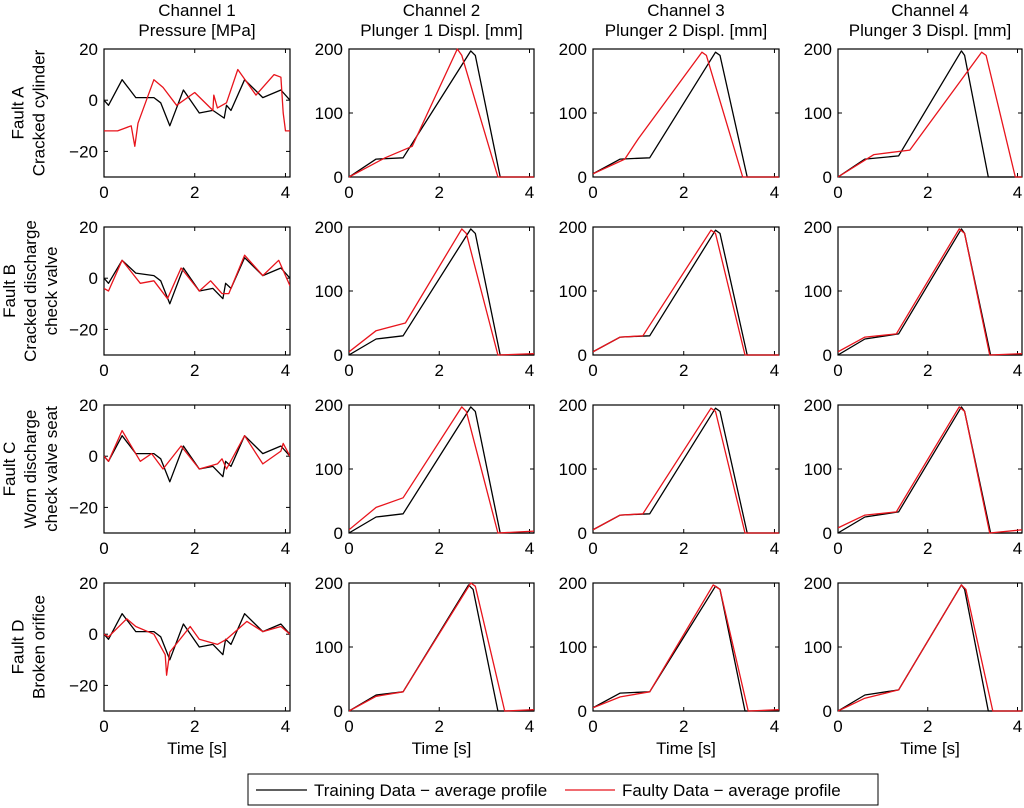 The image size is (1024, 808). Describe the element at coordinates (196, 30) in the screenshot. I see `column-subtitle: Pressure [MPa]` at that location.